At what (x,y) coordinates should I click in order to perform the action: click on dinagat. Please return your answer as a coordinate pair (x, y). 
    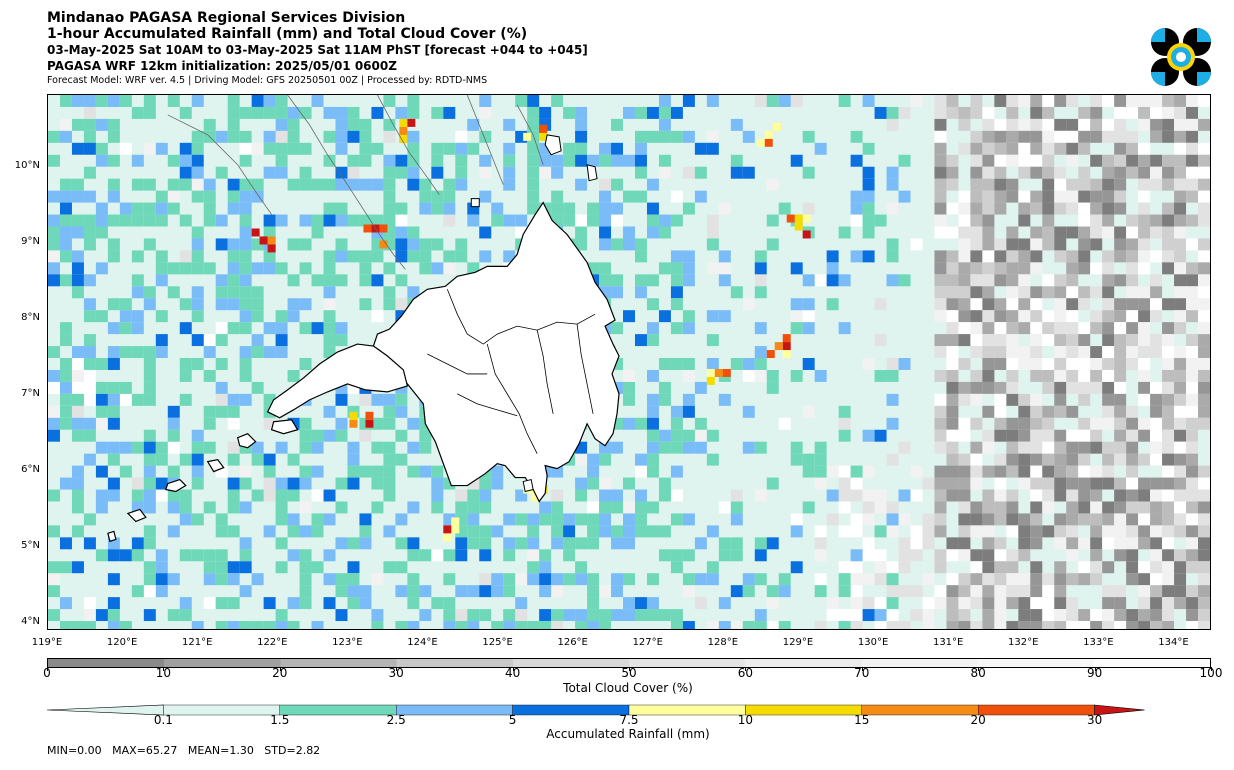
    Looking at the image, I should click on (553, 145).